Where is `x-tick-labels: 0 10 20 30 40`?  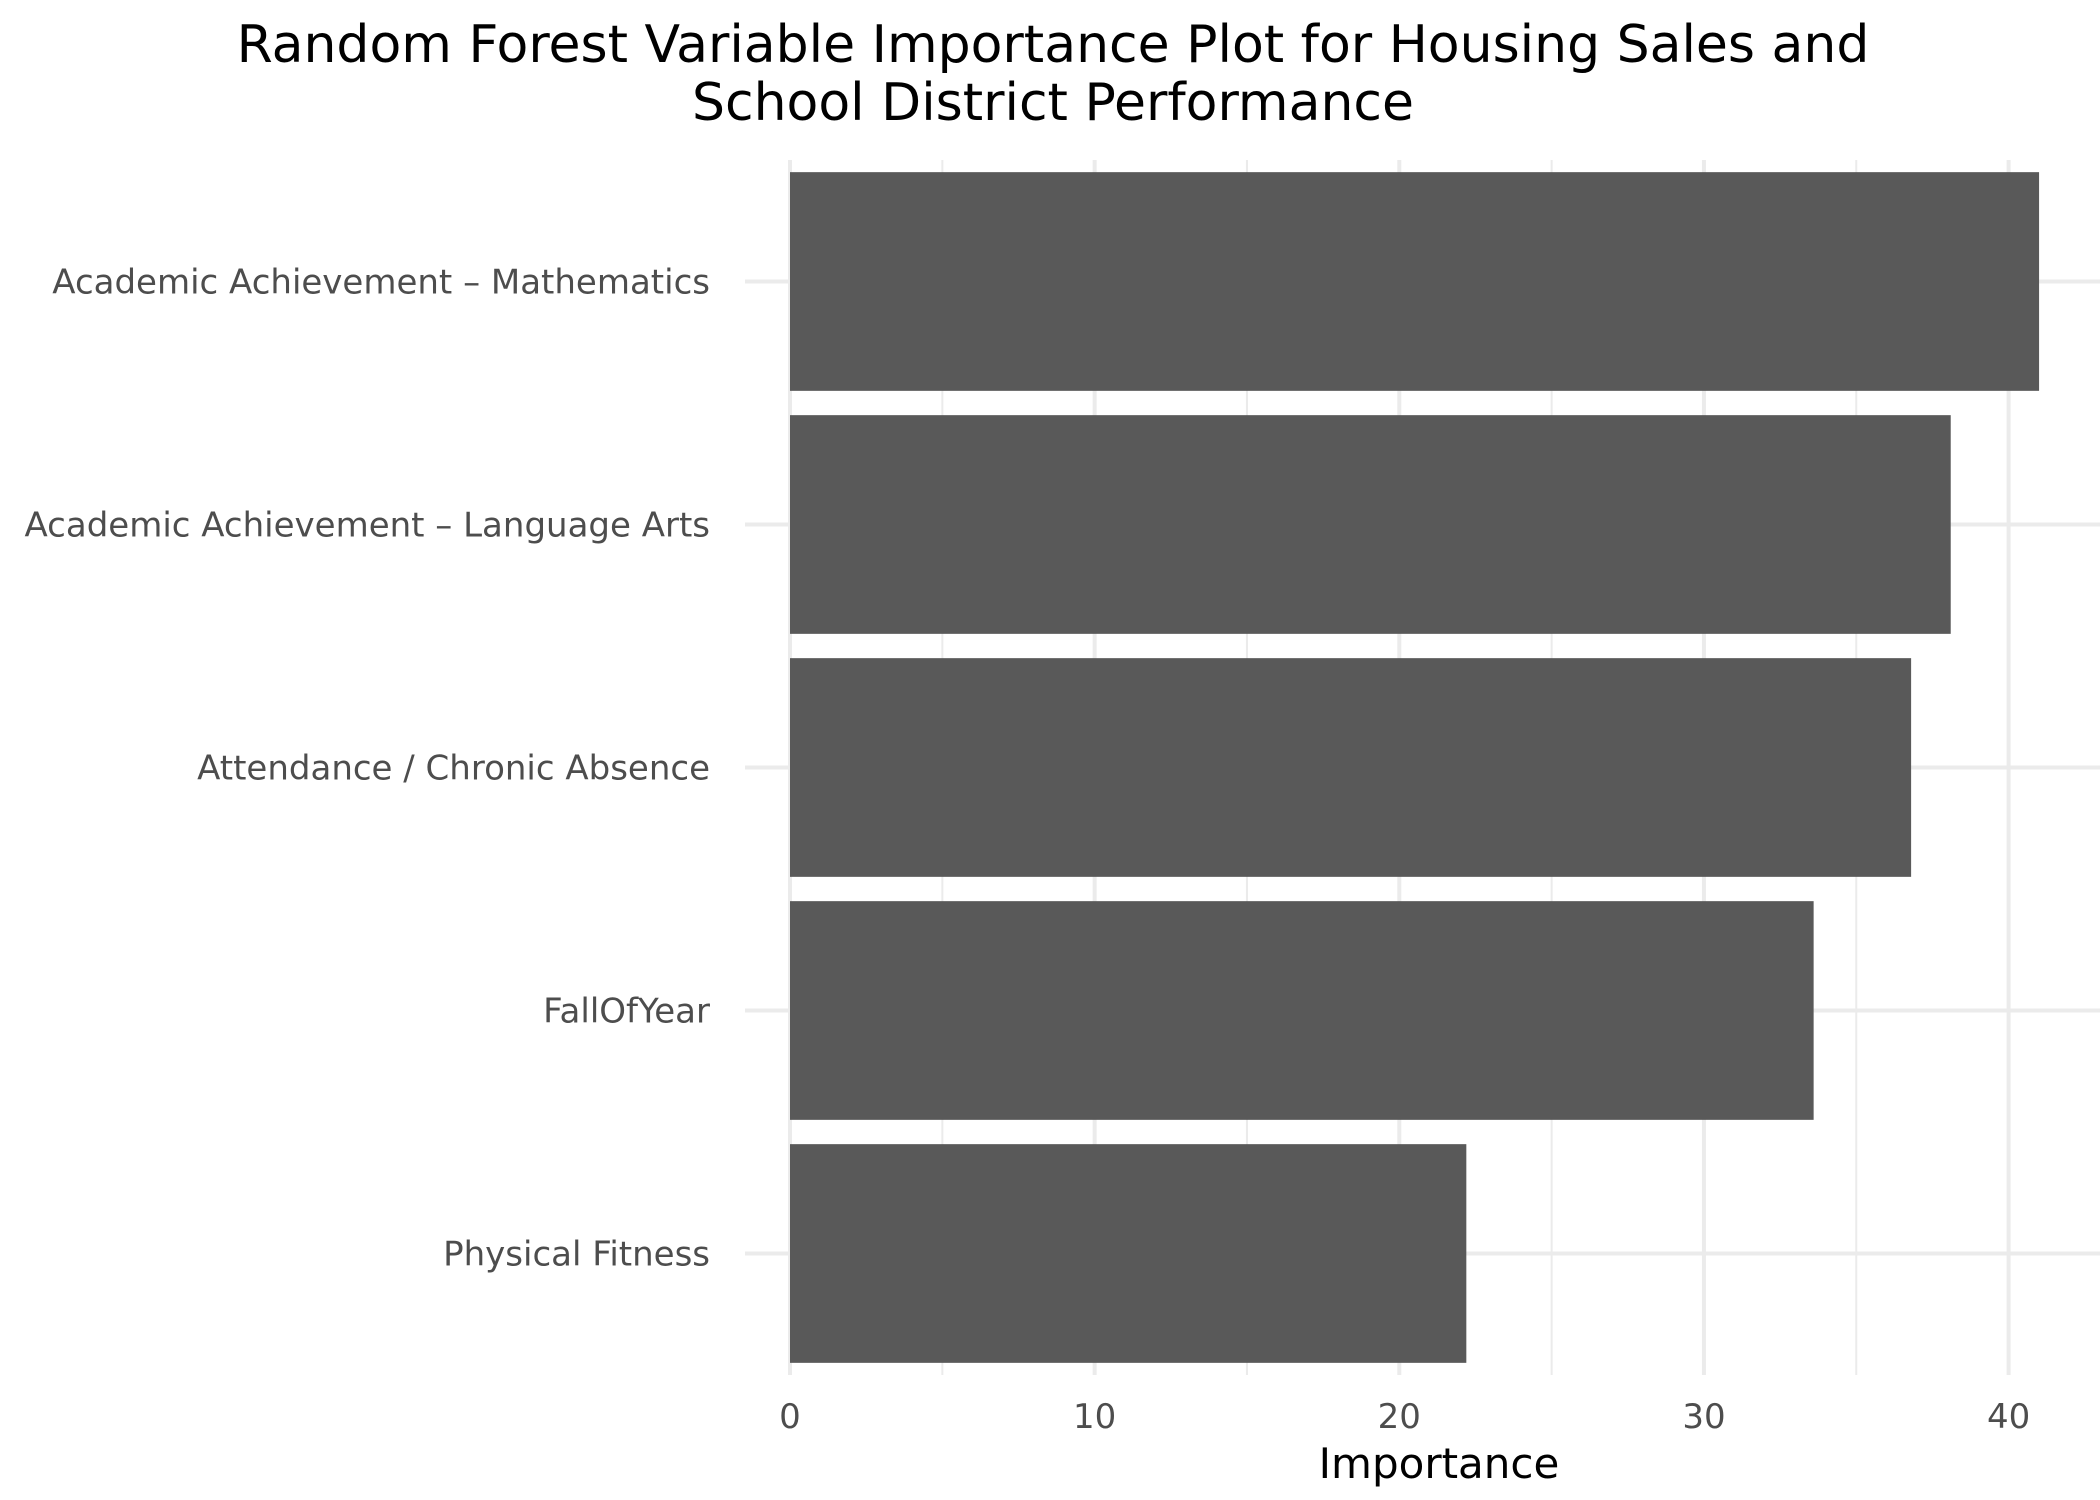 x-tick-labels: 0 10 20 30 40 is located at coordinates (1404, 1417).